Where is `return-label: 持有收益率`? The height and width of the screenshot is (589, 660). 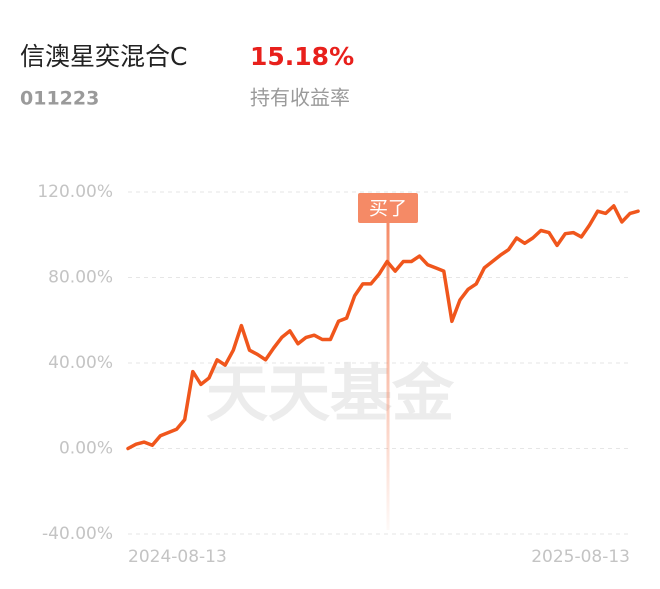 return-label: 持有收益率 is located at coordinates (300, 98).